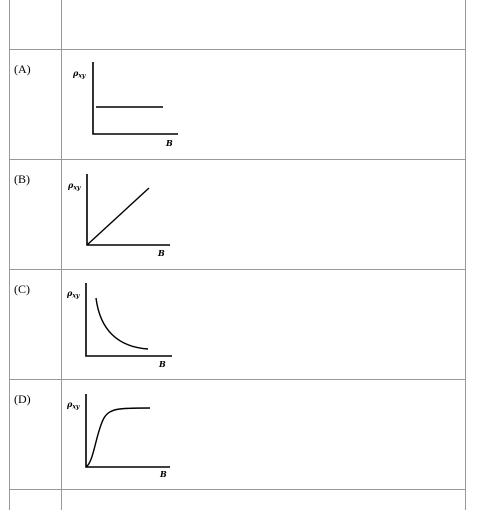 The image size is (491, 510). What do you see at coordinates (22, 399) in the screenshot?
I see `row-label: (D)` at bounding box center [22, 399].